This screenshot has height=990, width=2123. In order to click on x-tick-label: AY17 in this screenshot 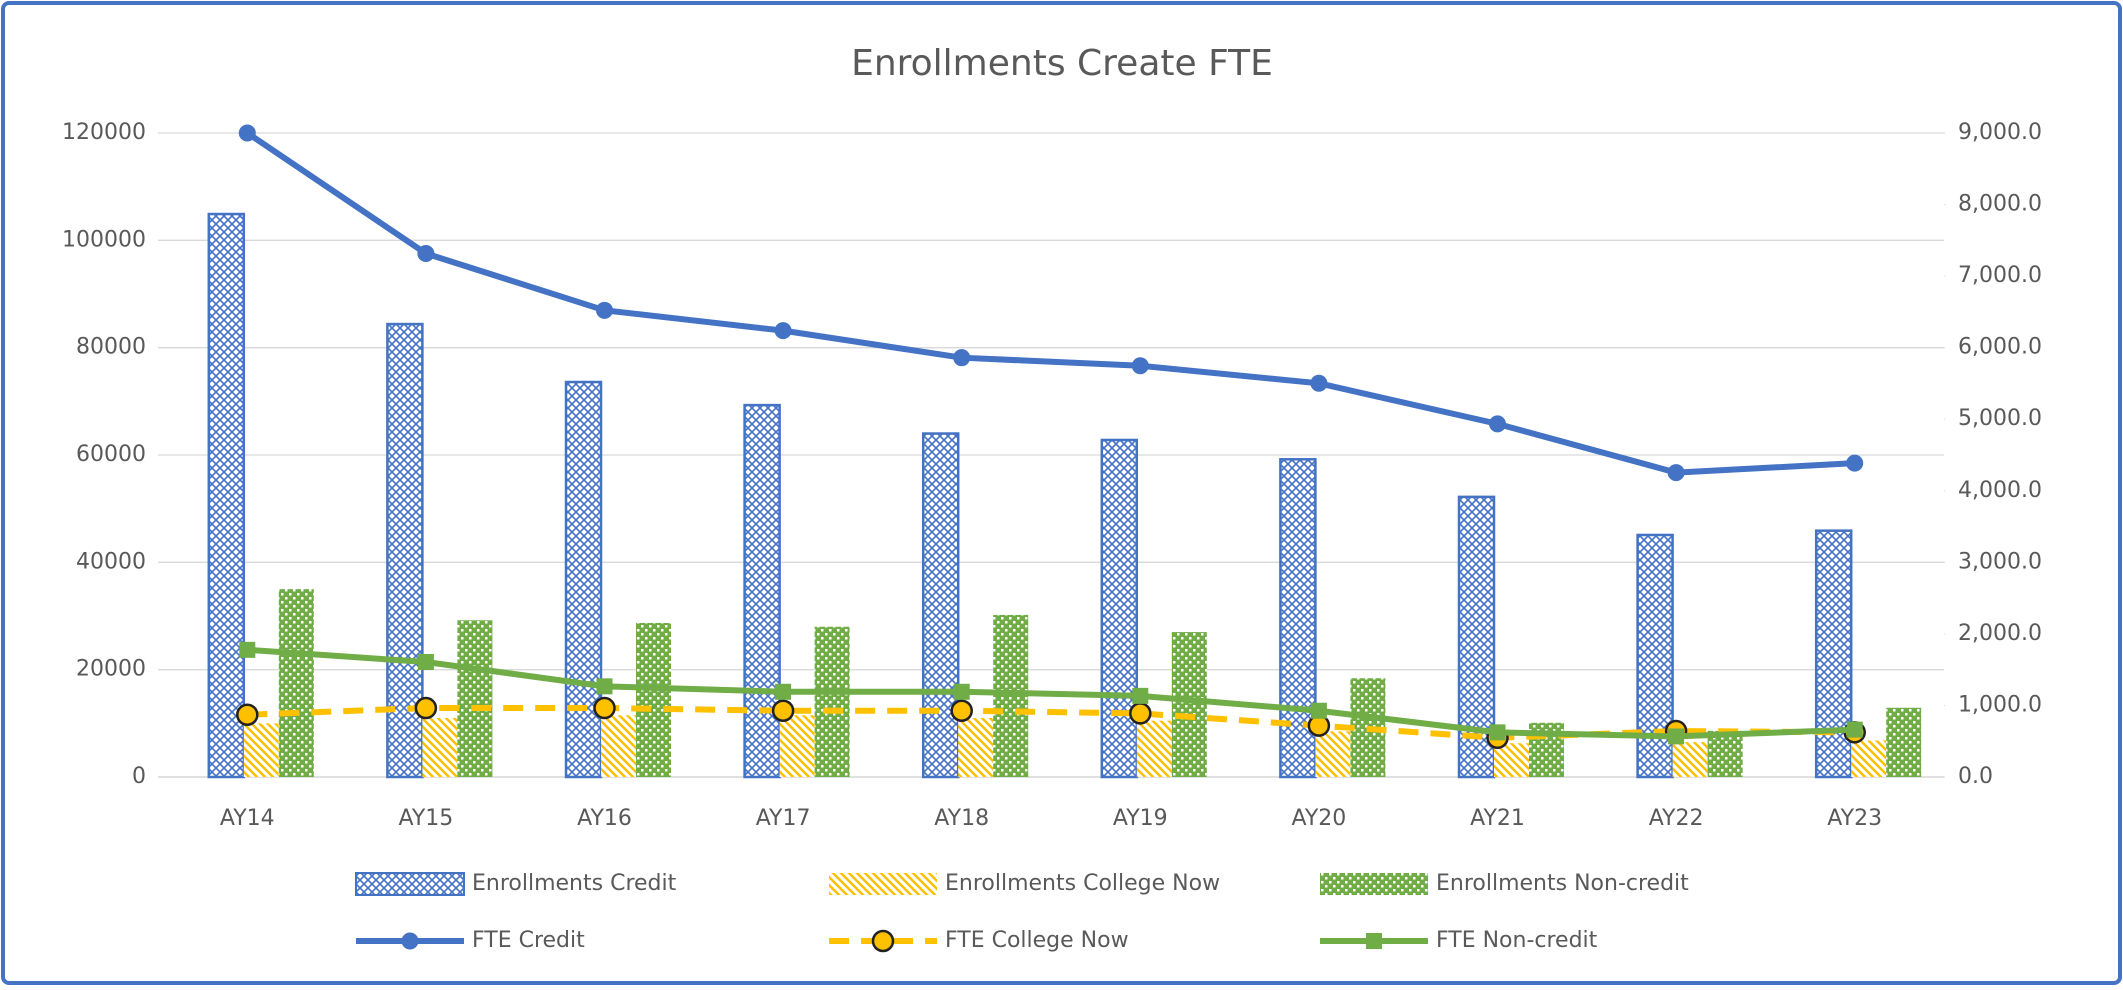, I will do `click(783, 818)`.